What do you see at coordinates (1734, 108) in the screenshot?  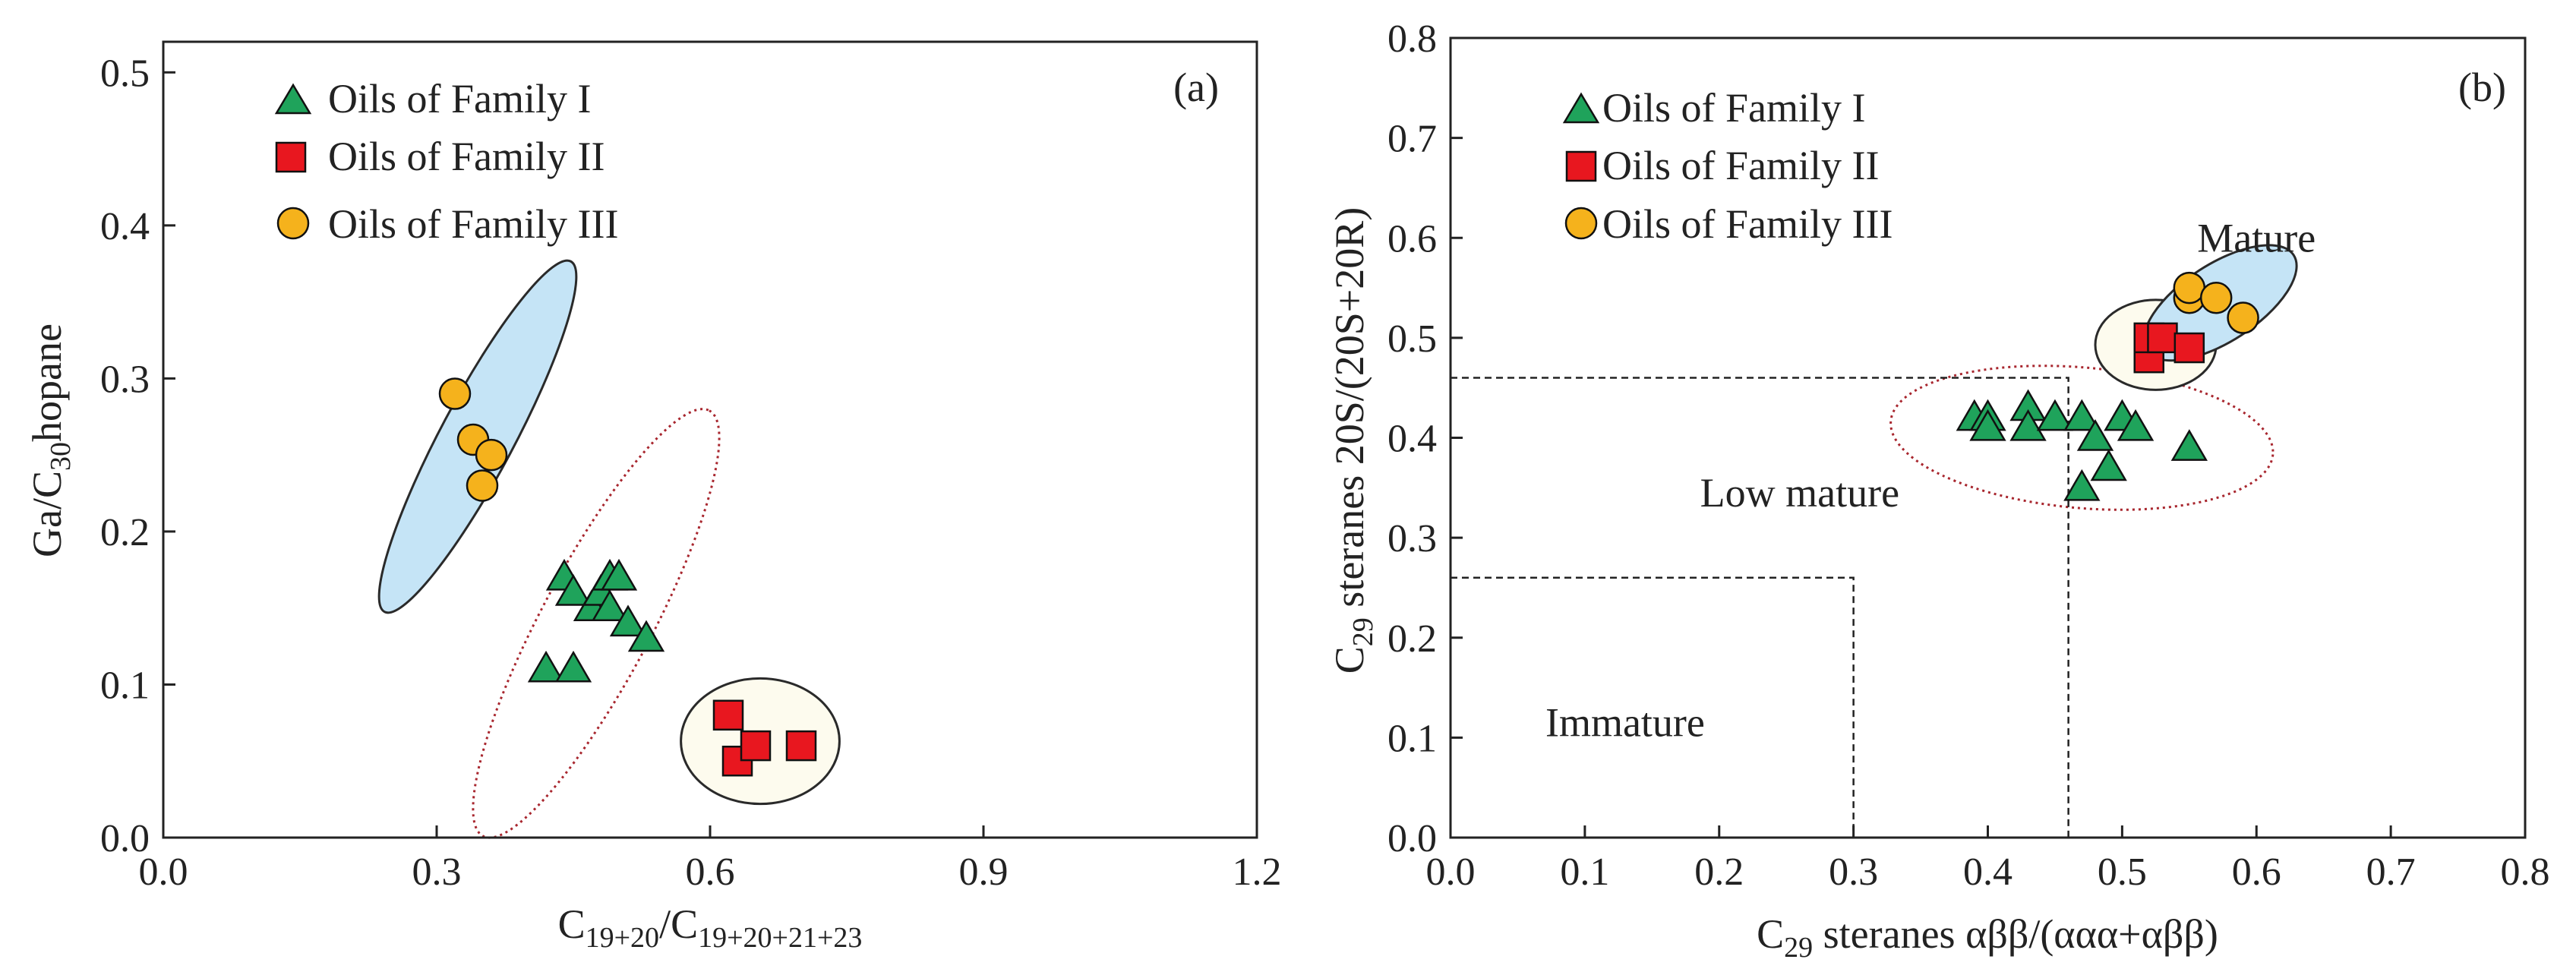 I see `panel-b-legend-family-1: Oils of Family I` at bounding box center [1734, 108].